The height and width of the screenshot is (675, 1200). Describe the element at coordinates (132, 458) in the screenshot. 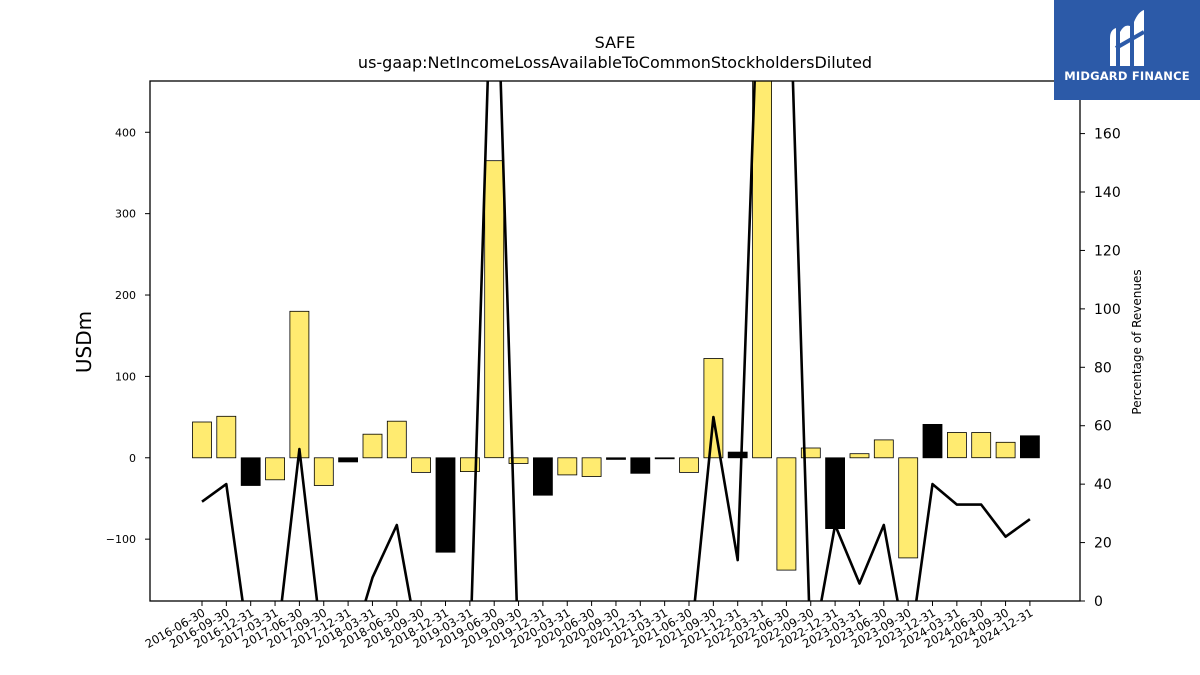

I see `y-tick-label: 0` at that location.